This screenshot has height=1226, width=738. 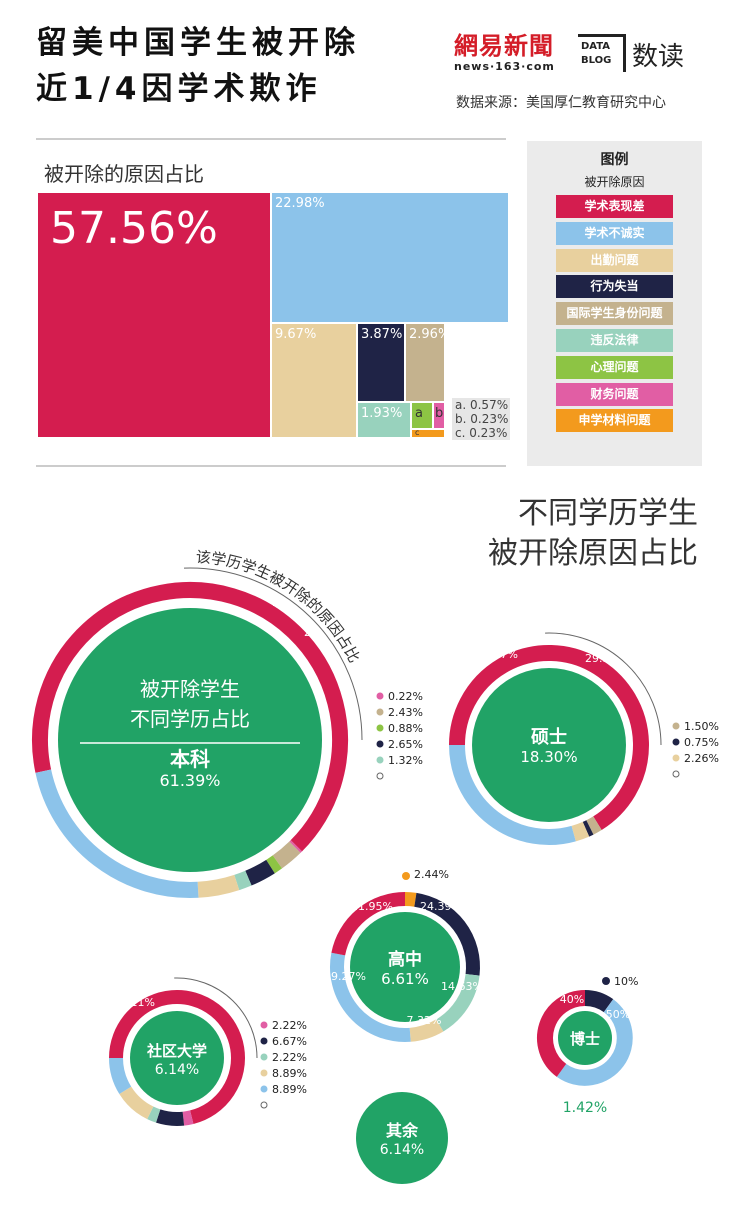 I want to click on donut-title-line-1: 不同学历学生, so click(x=608, y=513).